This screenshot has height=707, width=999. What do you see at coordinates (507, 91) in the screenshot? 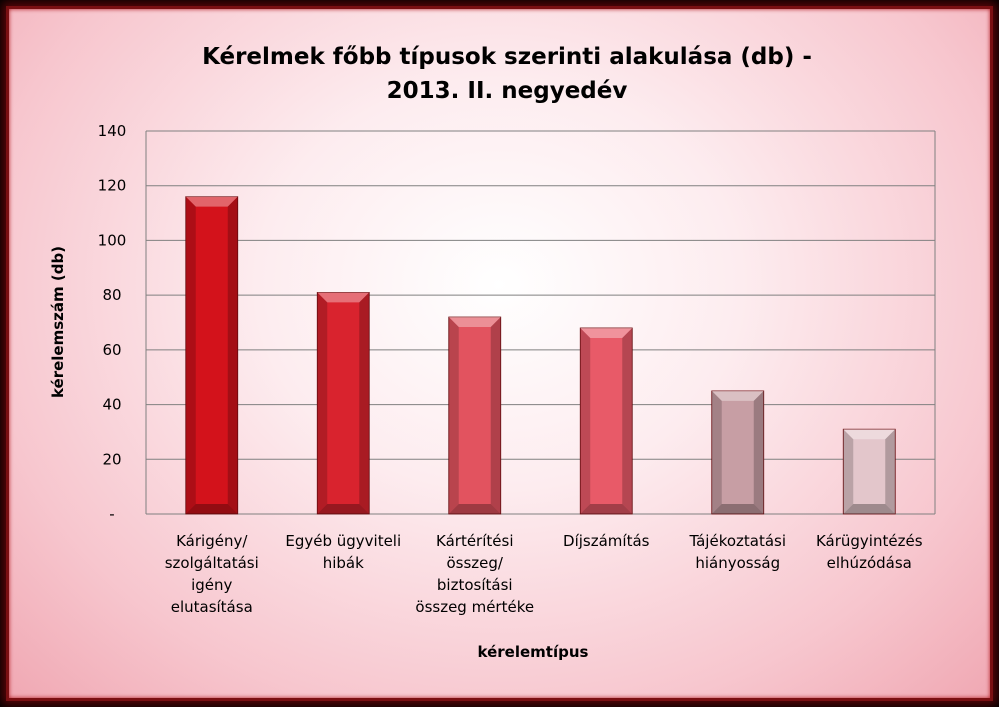
I see `chart-title-line-2: 2013. II. negyedév` at bounding box center [507, 91].